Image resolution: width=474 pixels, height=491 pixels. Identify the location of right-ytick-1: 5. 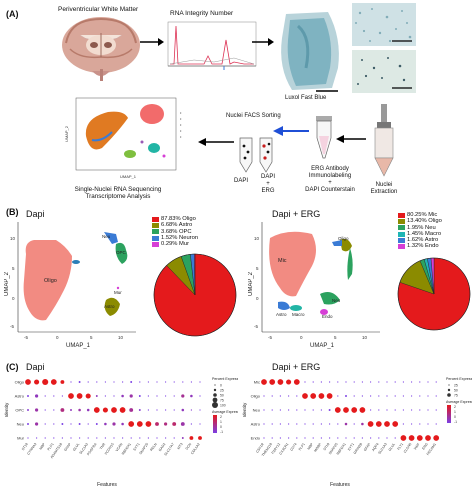
(257, 268).